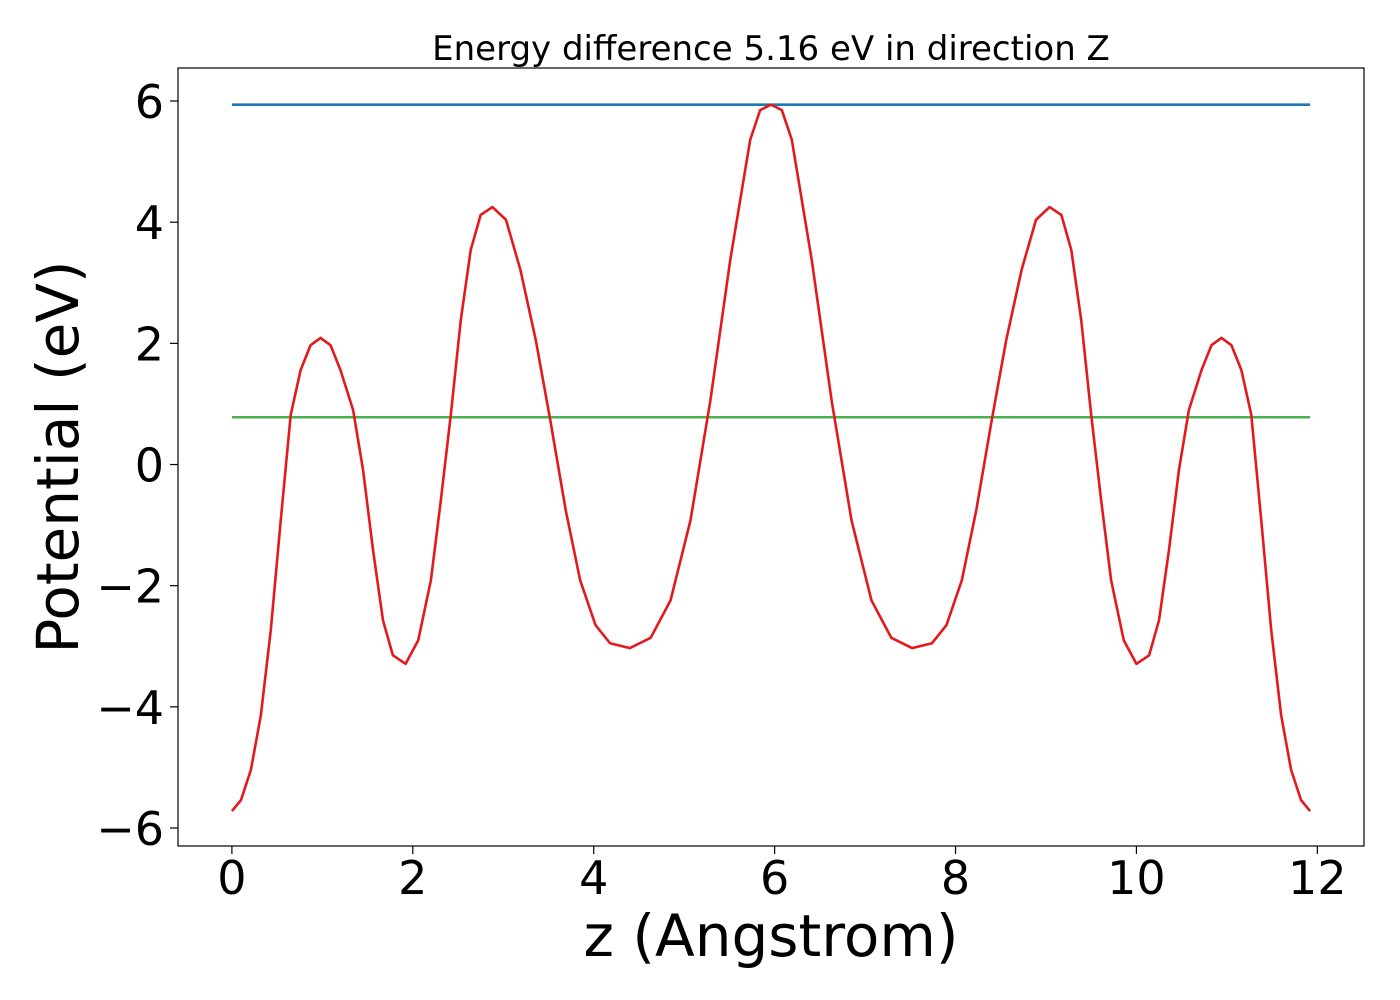  What do you see at coordinates (149, 344) in the screenshot?
I see `y-tick-label: 2` at bounding box center [149, 344].